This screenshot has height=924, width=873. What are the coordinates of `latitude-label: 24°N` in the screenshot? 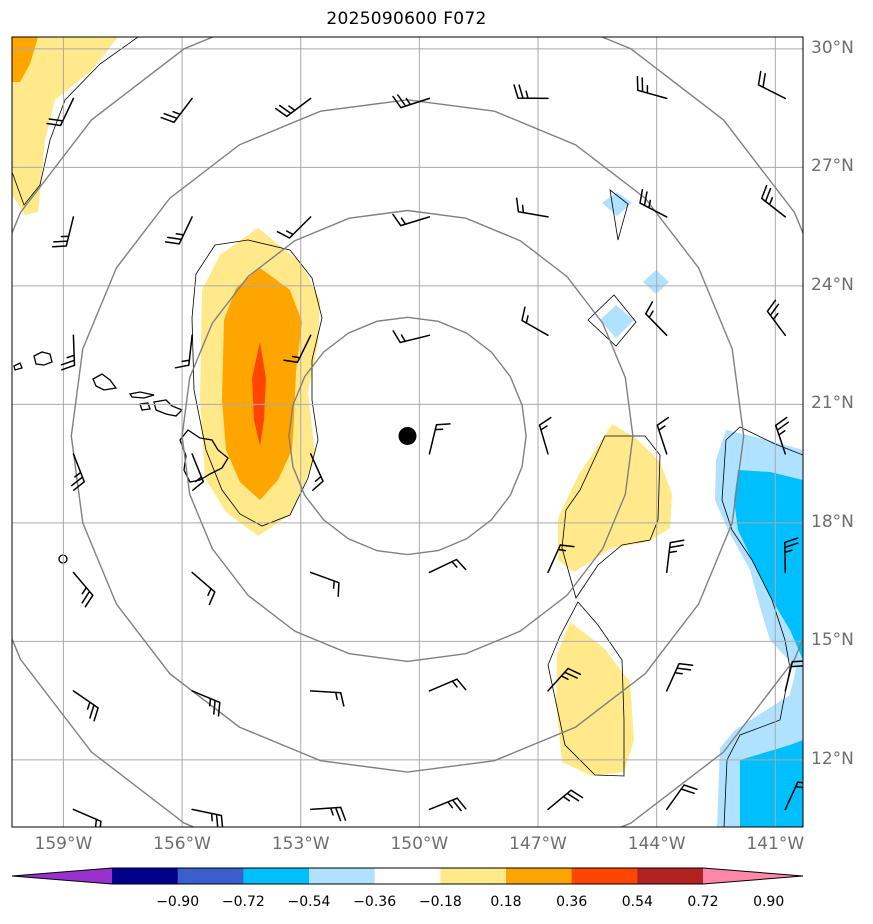 It's located at (832, 284).